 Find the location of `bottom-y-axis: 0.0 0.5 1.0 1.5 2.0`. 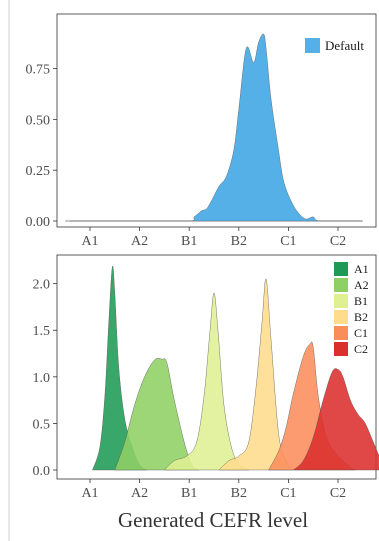

bottom-y-axis: 0.0 0.5 1.0 1.5 2.0 is located at coordinates (45, 378).